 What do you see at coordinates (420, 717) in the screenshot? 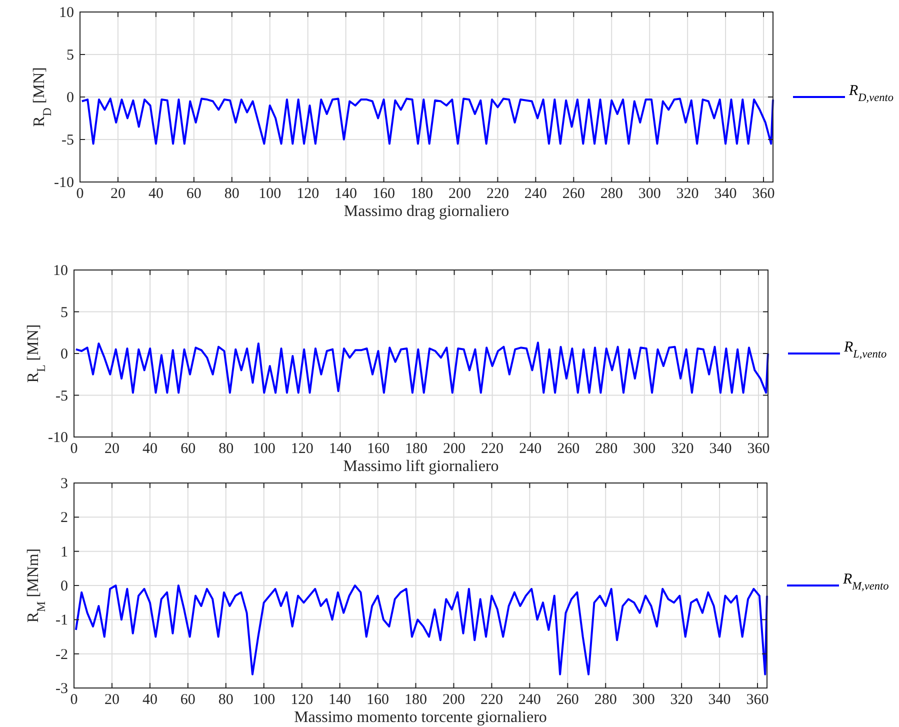
I see `x-axis-title: Massimo momento torcente giornaliero` at bounding box center [420, 717].